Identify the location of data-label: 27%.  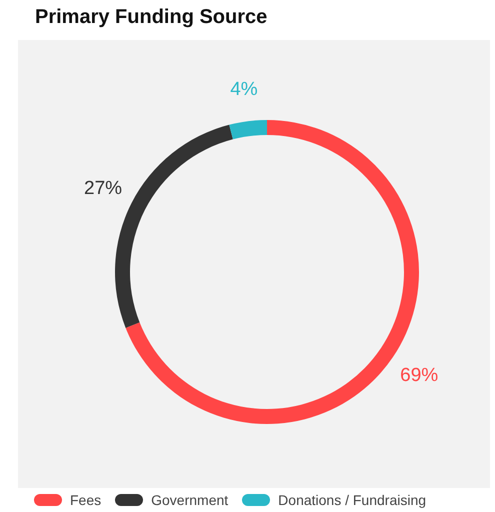
(103, 188).